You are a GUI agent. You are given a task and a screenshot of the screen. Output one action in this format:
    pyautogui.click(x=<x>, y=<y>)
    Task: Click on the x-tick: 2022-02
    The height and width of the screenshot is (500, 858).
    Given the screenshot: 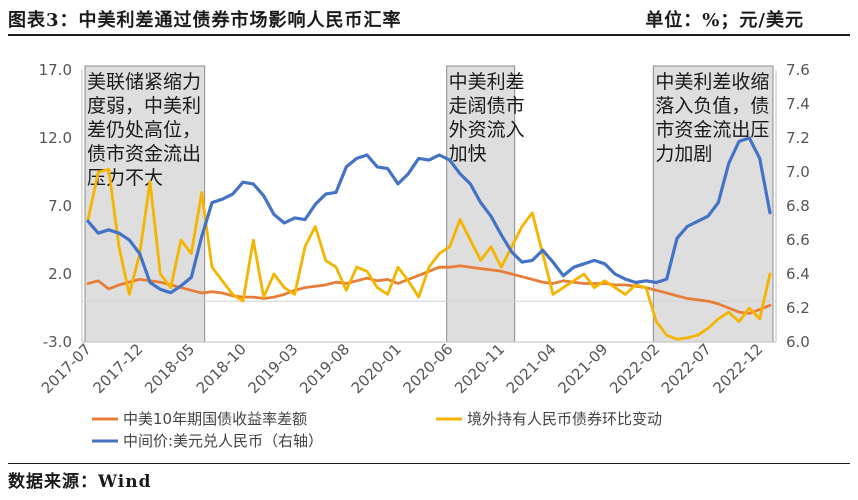 What is the action you would take?
    pyautogui.click(x=634, y=368)
    